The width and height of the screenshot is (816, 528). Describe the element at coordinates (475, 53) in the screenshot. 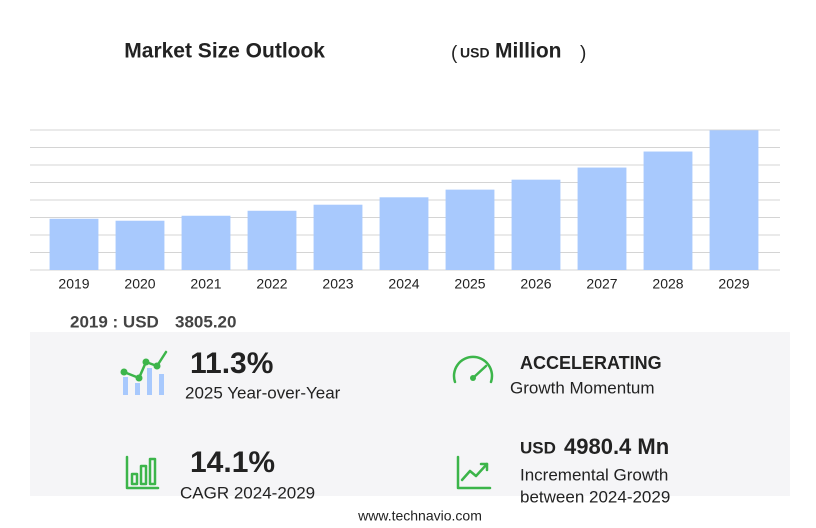

I see `title-unit: USD` at that location.